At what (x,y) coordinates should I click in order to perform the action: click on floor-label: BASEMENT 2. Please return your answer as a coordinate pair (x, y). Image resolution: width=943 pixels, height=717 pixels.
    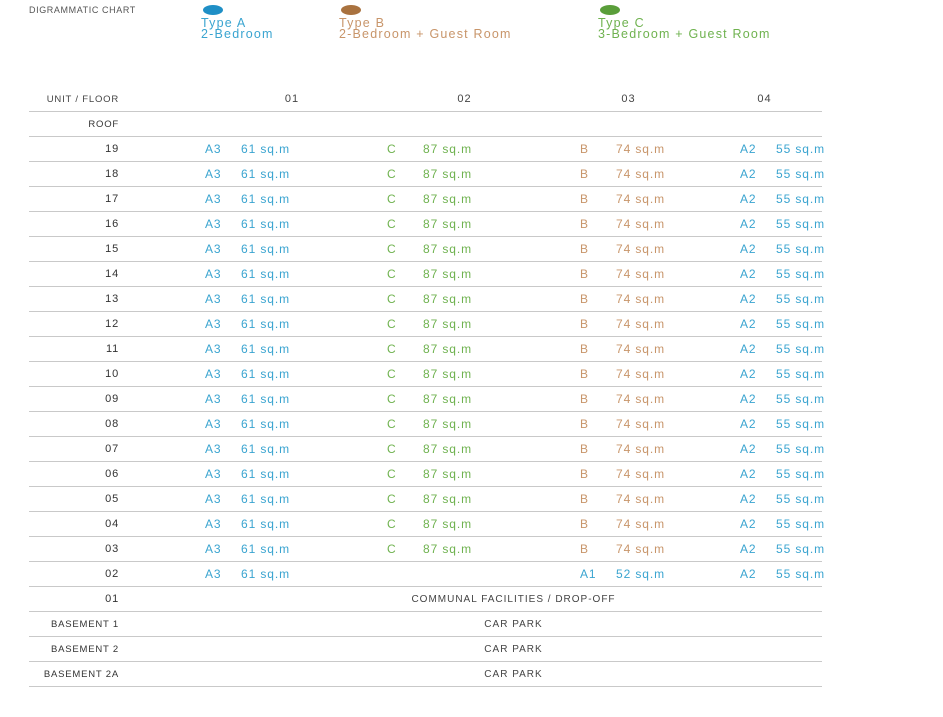
    Looking at the image, I should click on (117, 649).